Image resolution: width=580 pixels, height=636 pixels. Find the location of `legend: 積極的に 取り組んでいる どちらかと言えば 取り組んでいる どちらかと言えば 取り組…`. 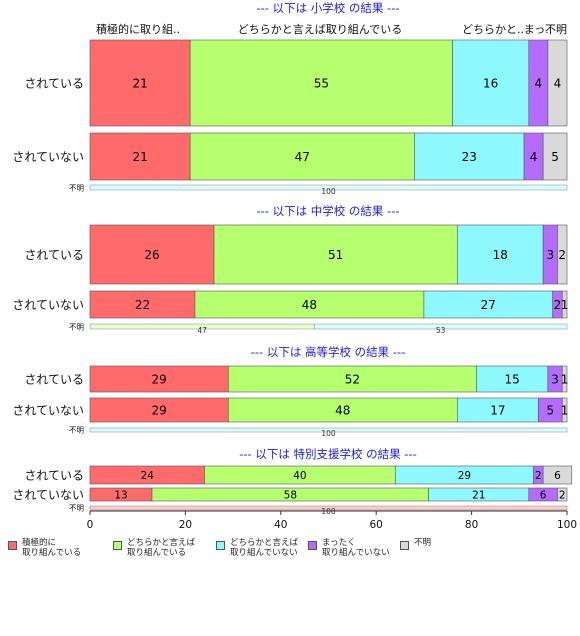

legend: 積極的に 取り組んでいる どちらかと言えば 取り組んでいる どちらかと言えば 取り組… is located at coordinates (293, 553).